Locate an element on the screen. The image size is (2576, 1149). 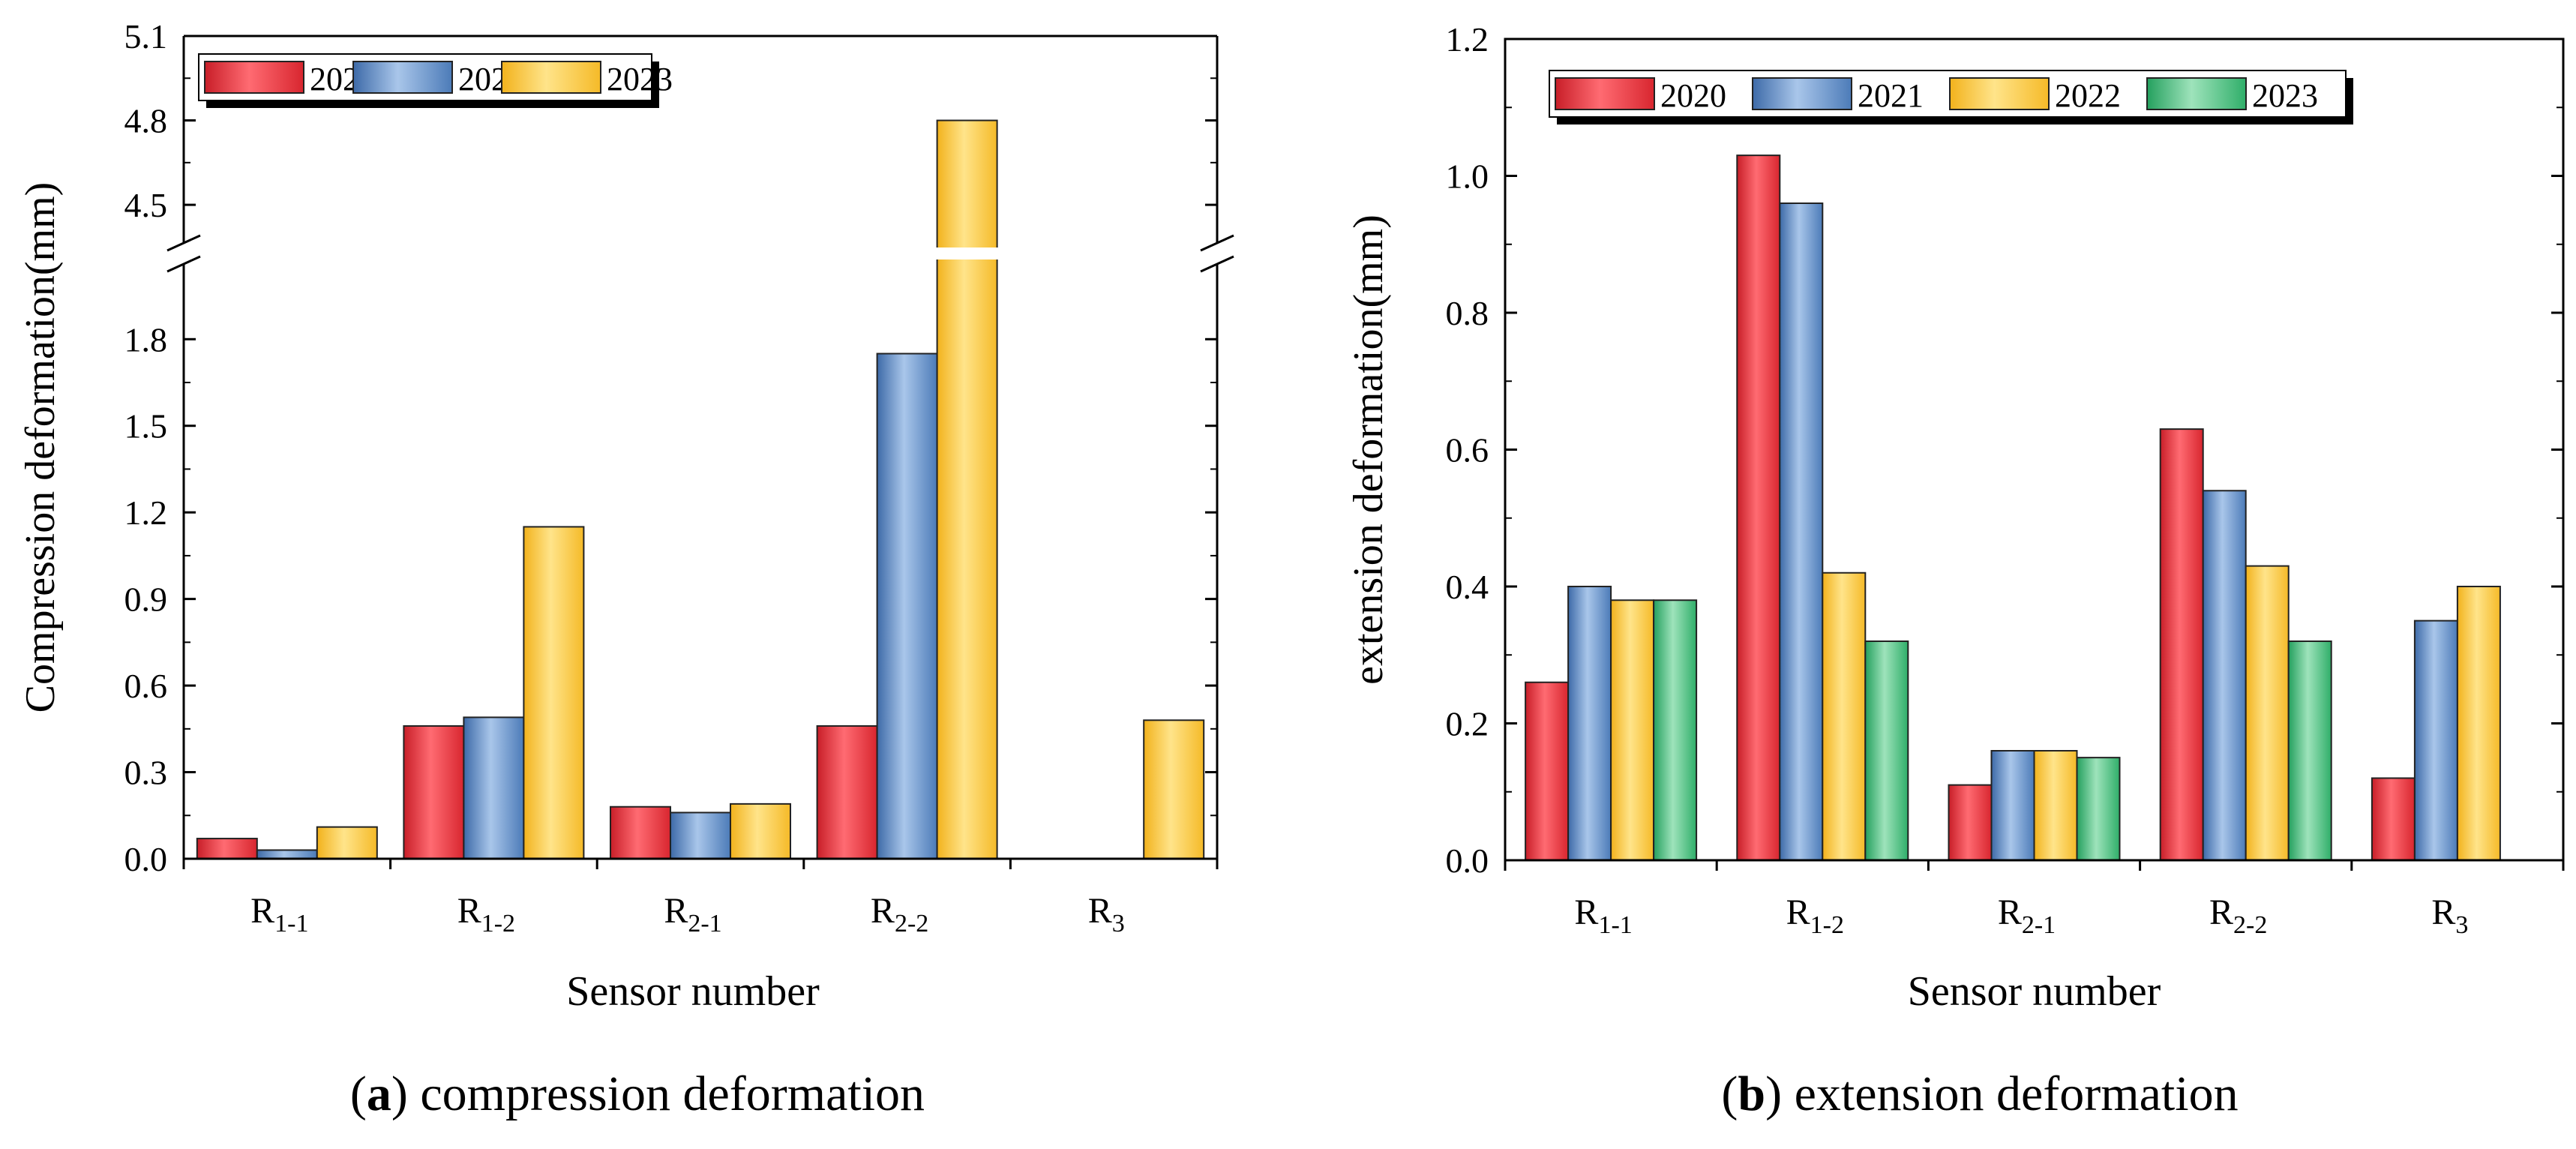
y-tick-label: 1.0 is located at coordinates (1468, 177).